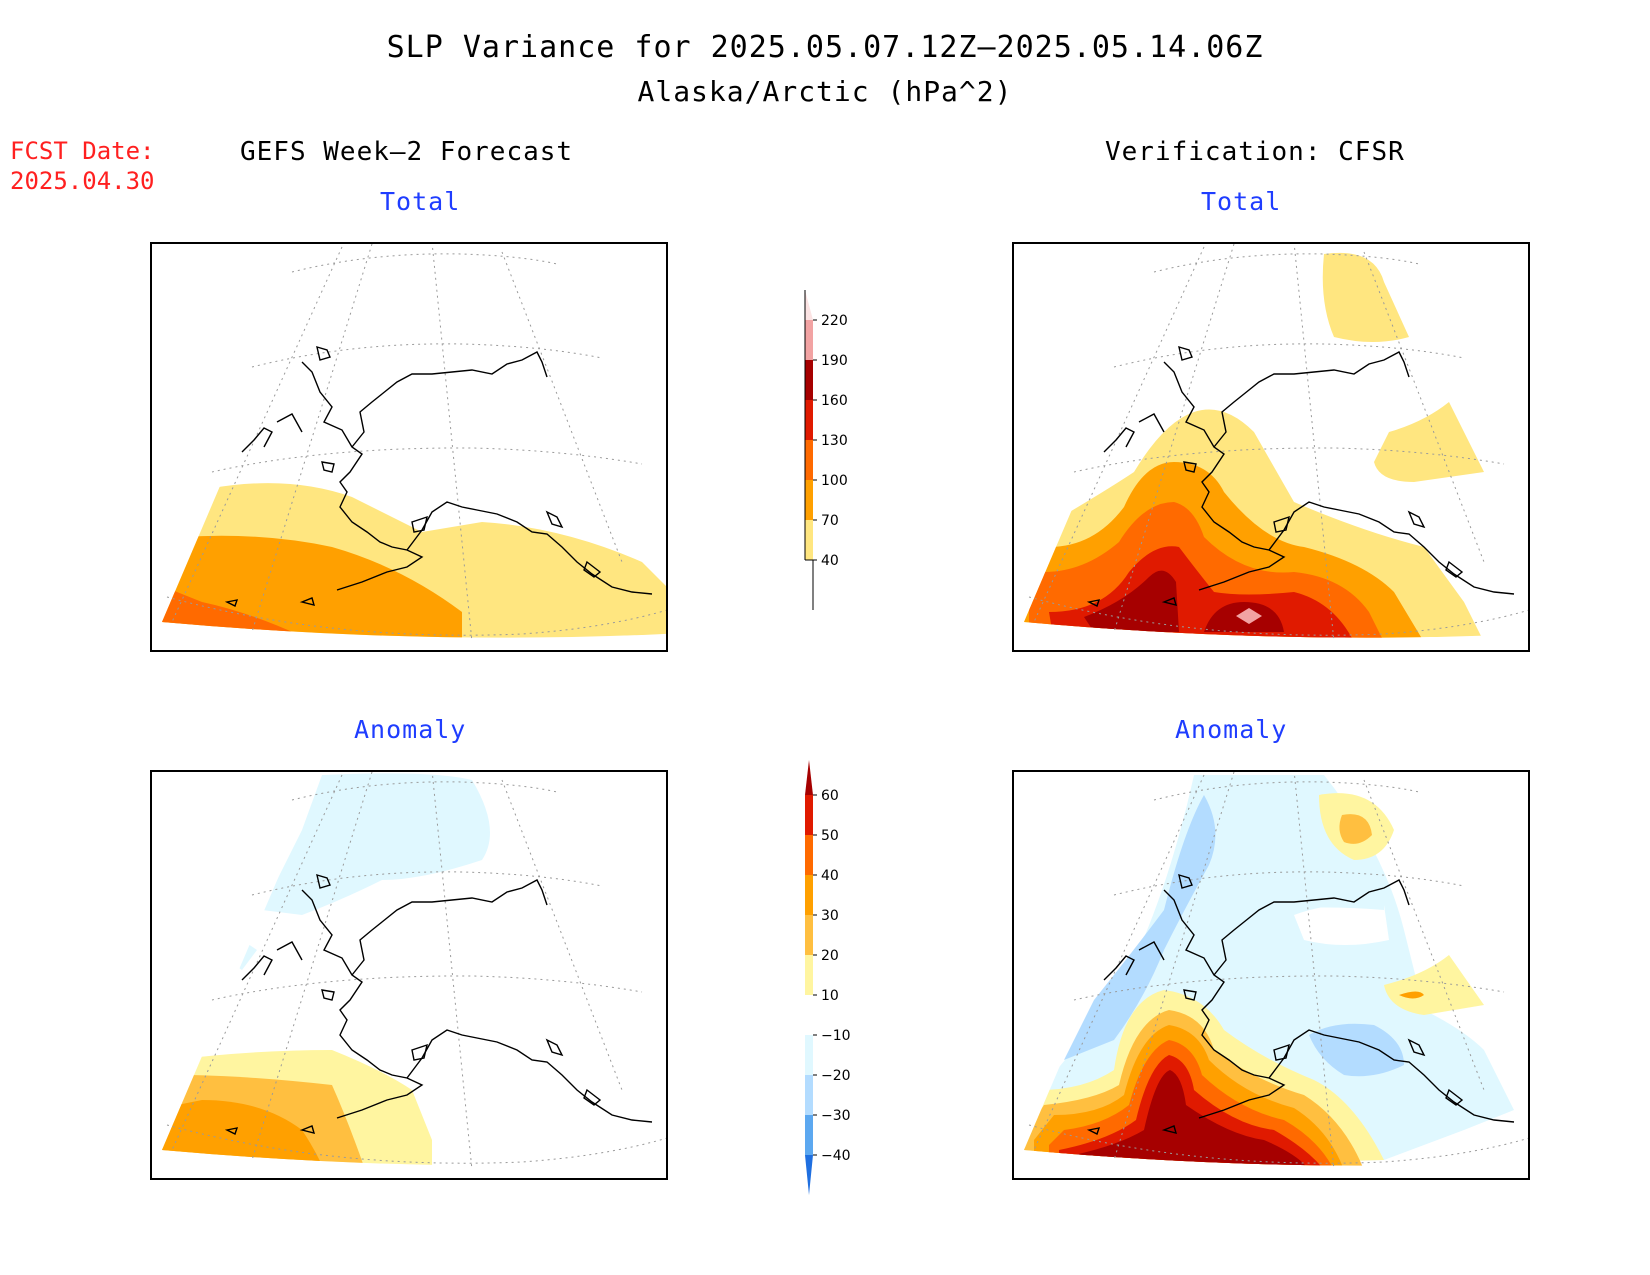 The height and width of the screenshot is (1275, 1650). Describe the element at coordinates (834, 321) in the screenshot. I see `total-cbar-label: 220` at that location.